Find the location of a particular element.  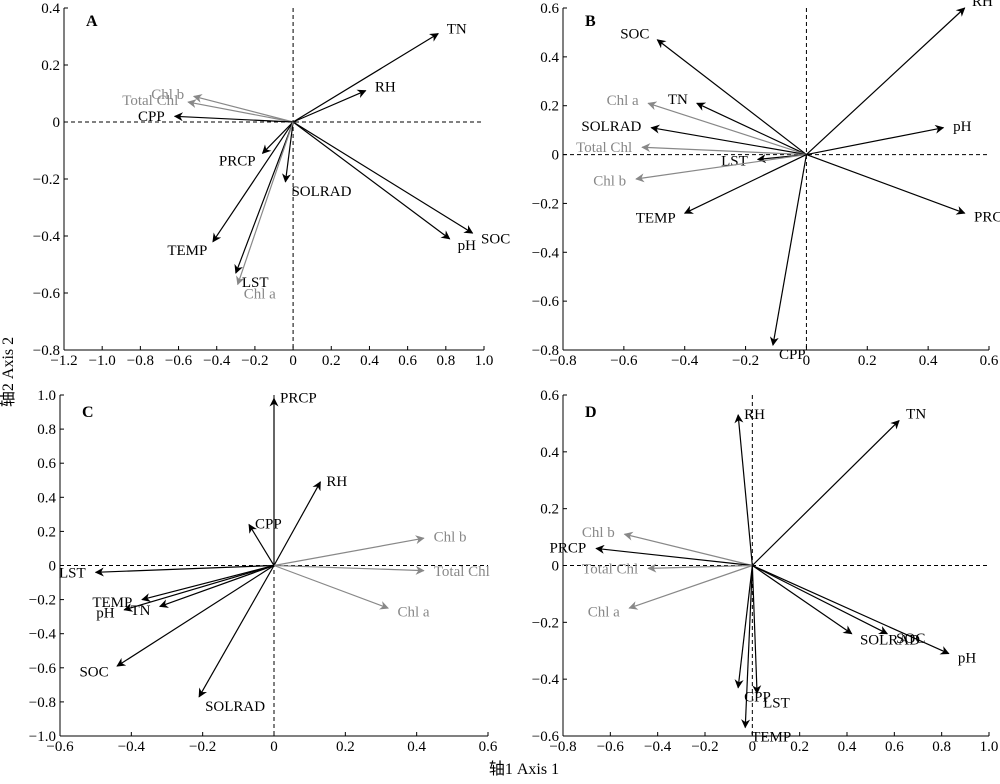

x-tick-label: 0.2 is located at coordinates (345, 747).